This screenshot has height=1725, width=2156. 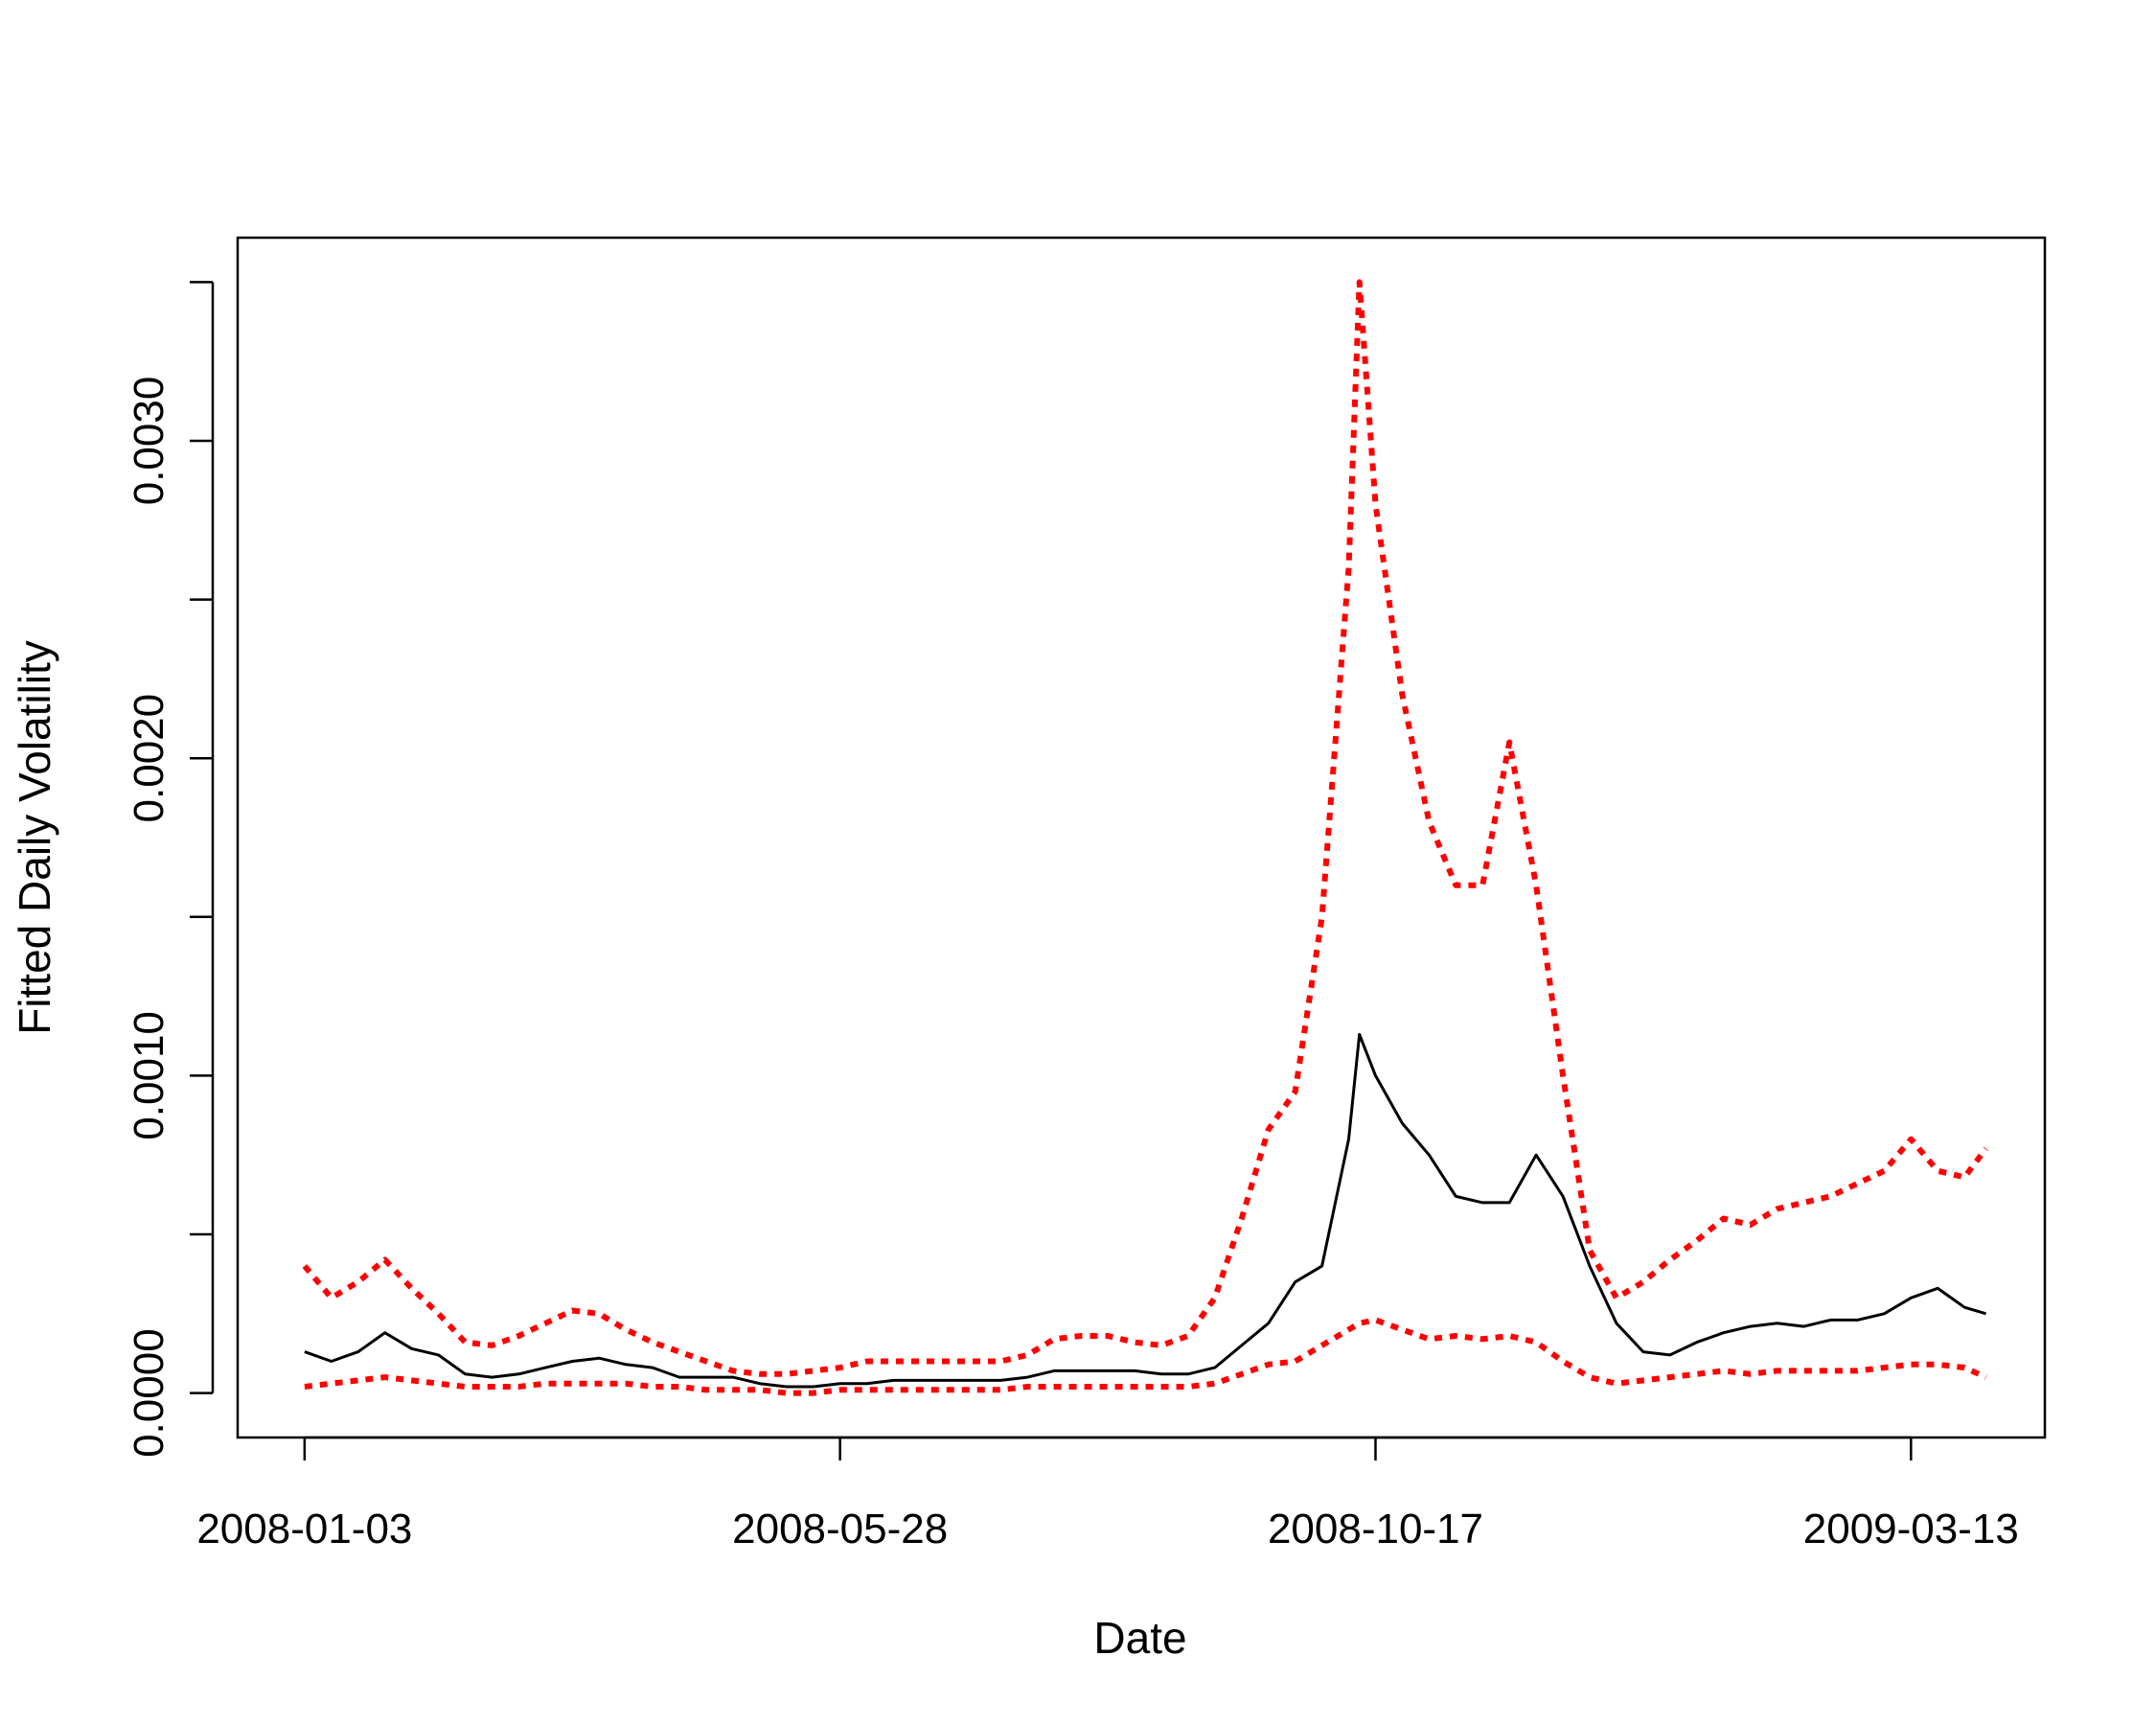 I want to click on y-tick-label: 0.0020, so click(x=149, y=759).